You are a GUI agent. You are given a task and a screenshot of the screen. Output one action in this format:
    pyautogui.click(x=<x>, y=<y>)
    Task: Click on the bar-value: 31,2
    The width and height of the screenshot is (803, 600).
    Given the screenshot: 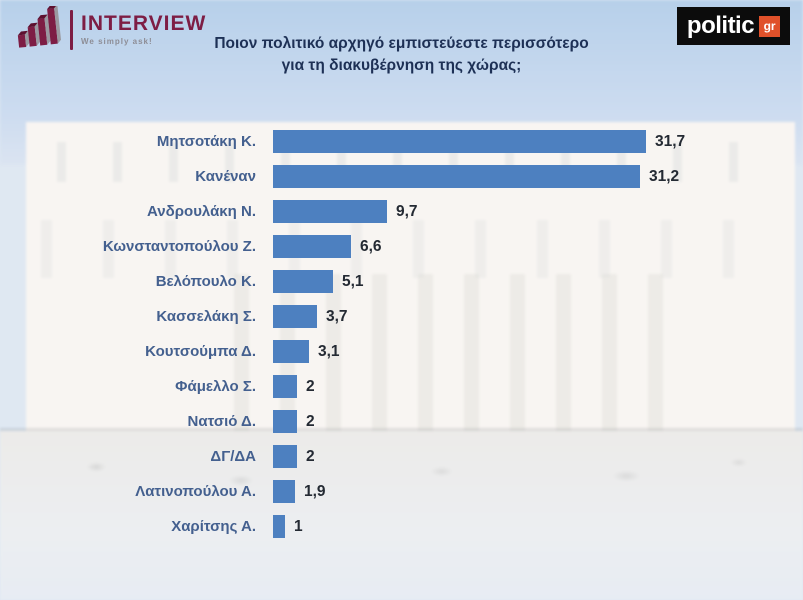 What is the action you would take?
    pyautogui.click(x=664, y=176)
    